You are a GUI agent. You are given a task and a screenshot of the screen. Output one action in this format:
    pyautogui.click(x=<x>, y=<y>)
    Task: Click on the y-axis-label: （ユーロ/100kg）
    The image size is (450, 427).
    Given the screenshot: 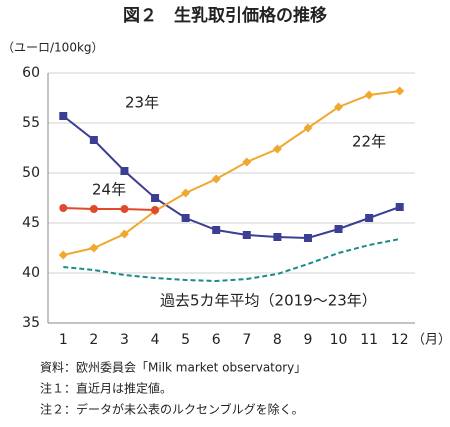 What is the action you would take?
    pyautogui.click(x=53, y=48)
    